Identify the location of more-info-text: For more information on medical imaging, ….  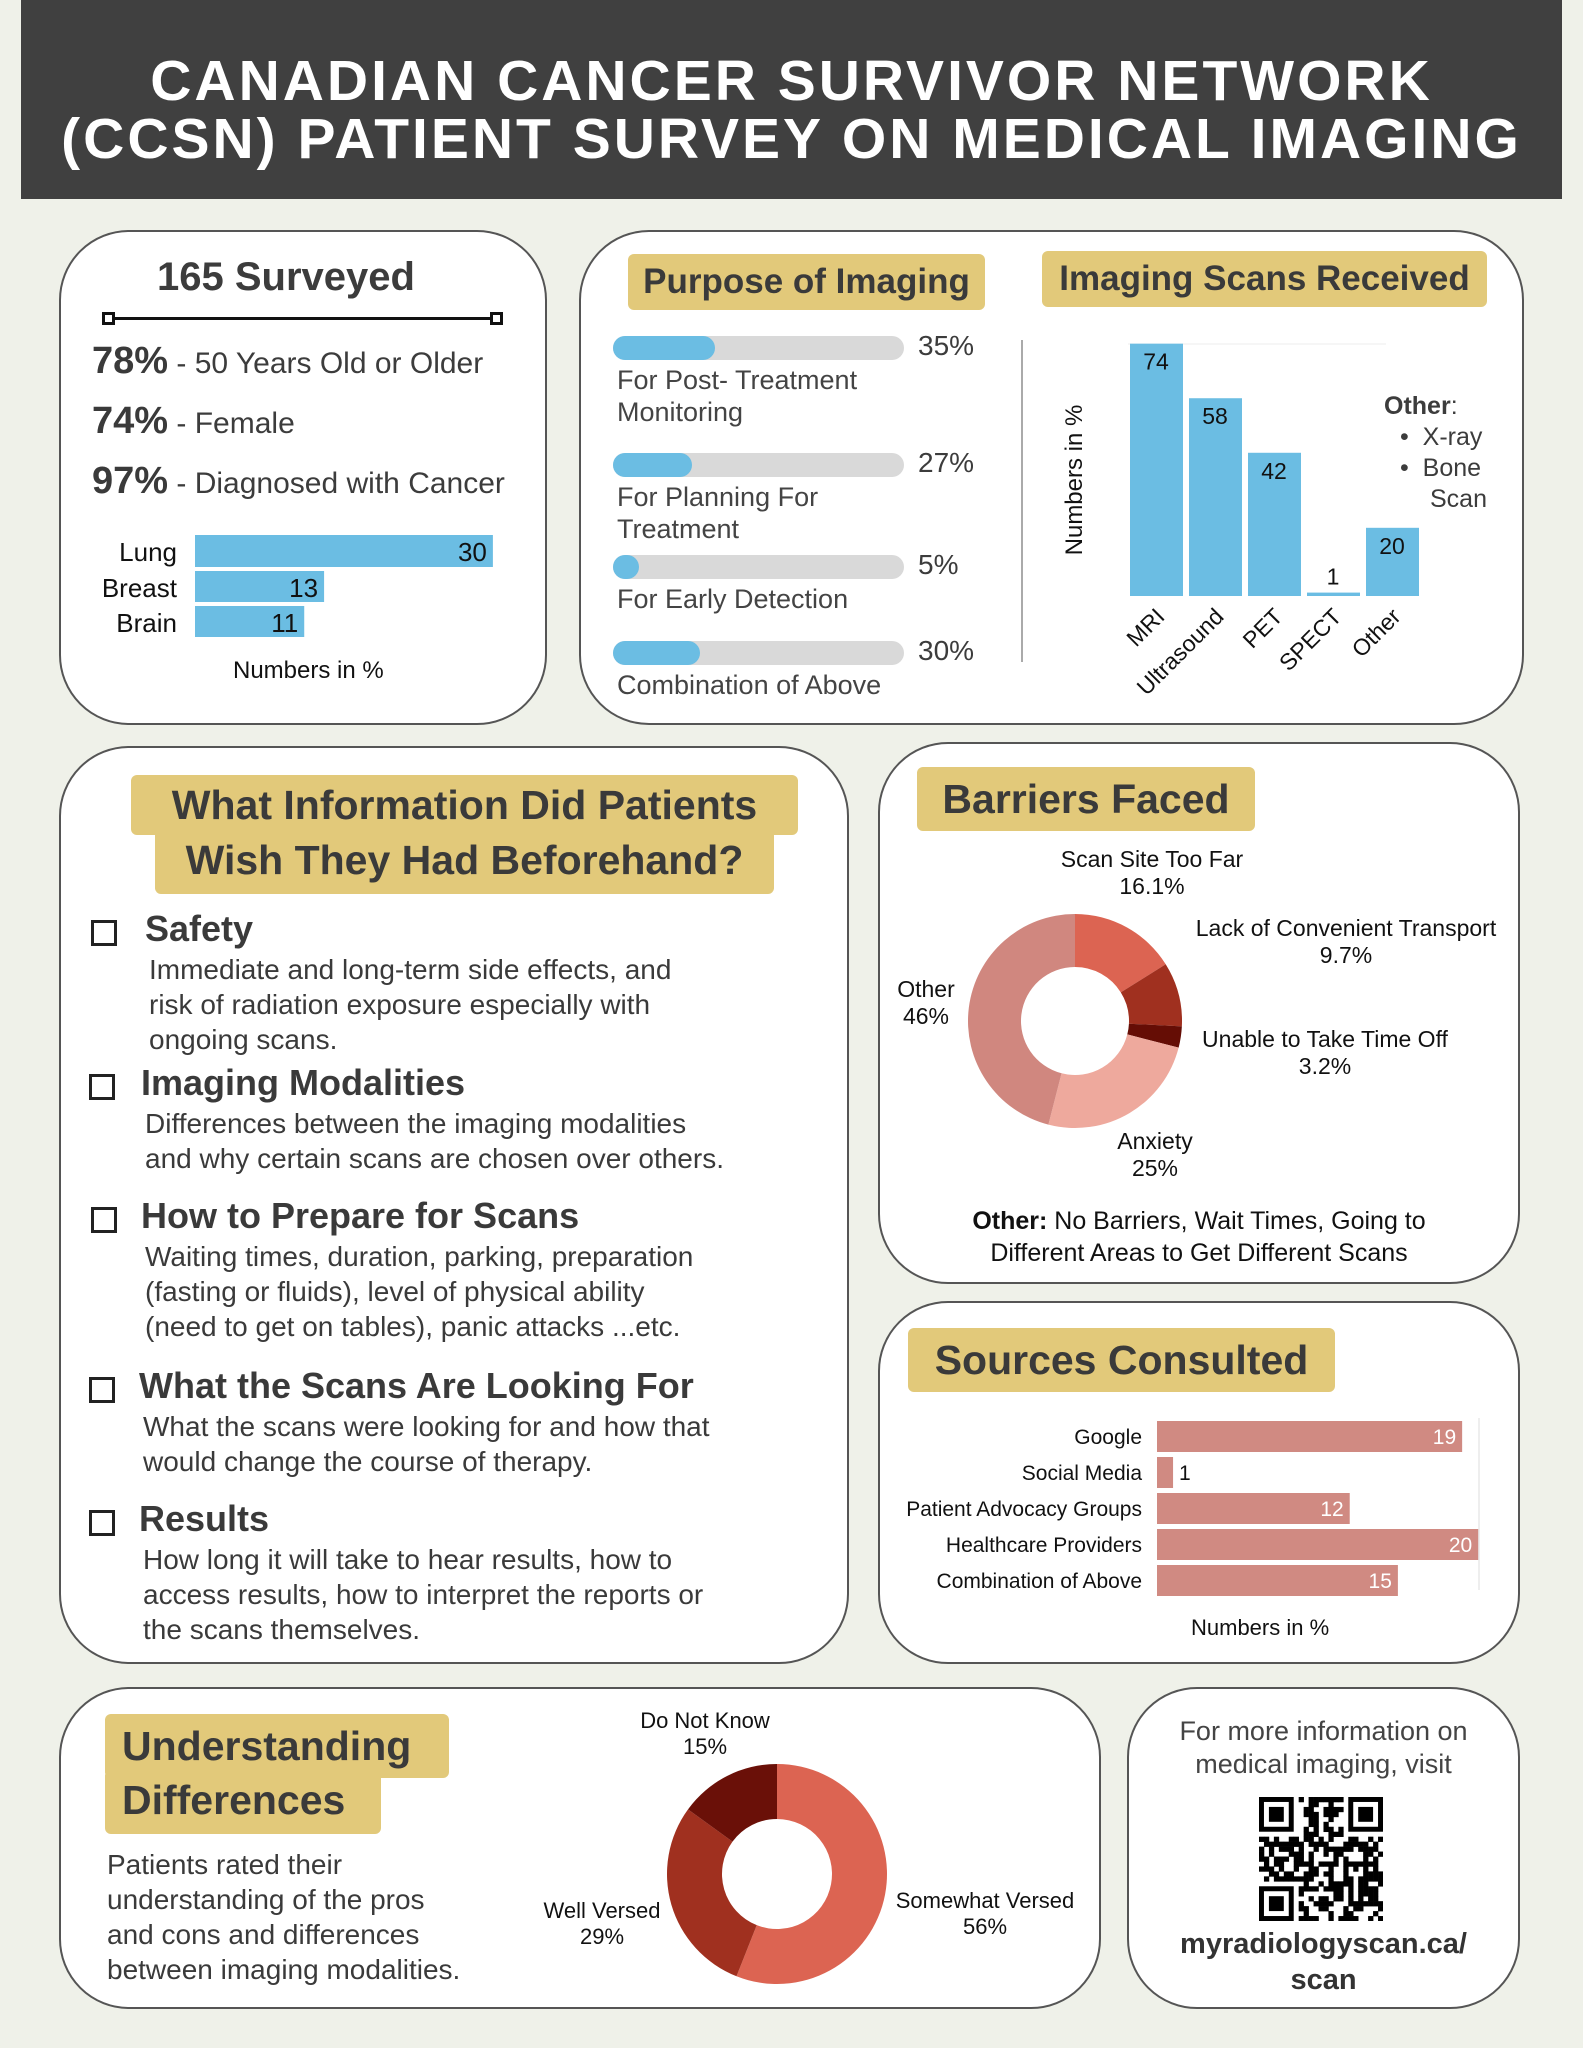
(1323, 1747).